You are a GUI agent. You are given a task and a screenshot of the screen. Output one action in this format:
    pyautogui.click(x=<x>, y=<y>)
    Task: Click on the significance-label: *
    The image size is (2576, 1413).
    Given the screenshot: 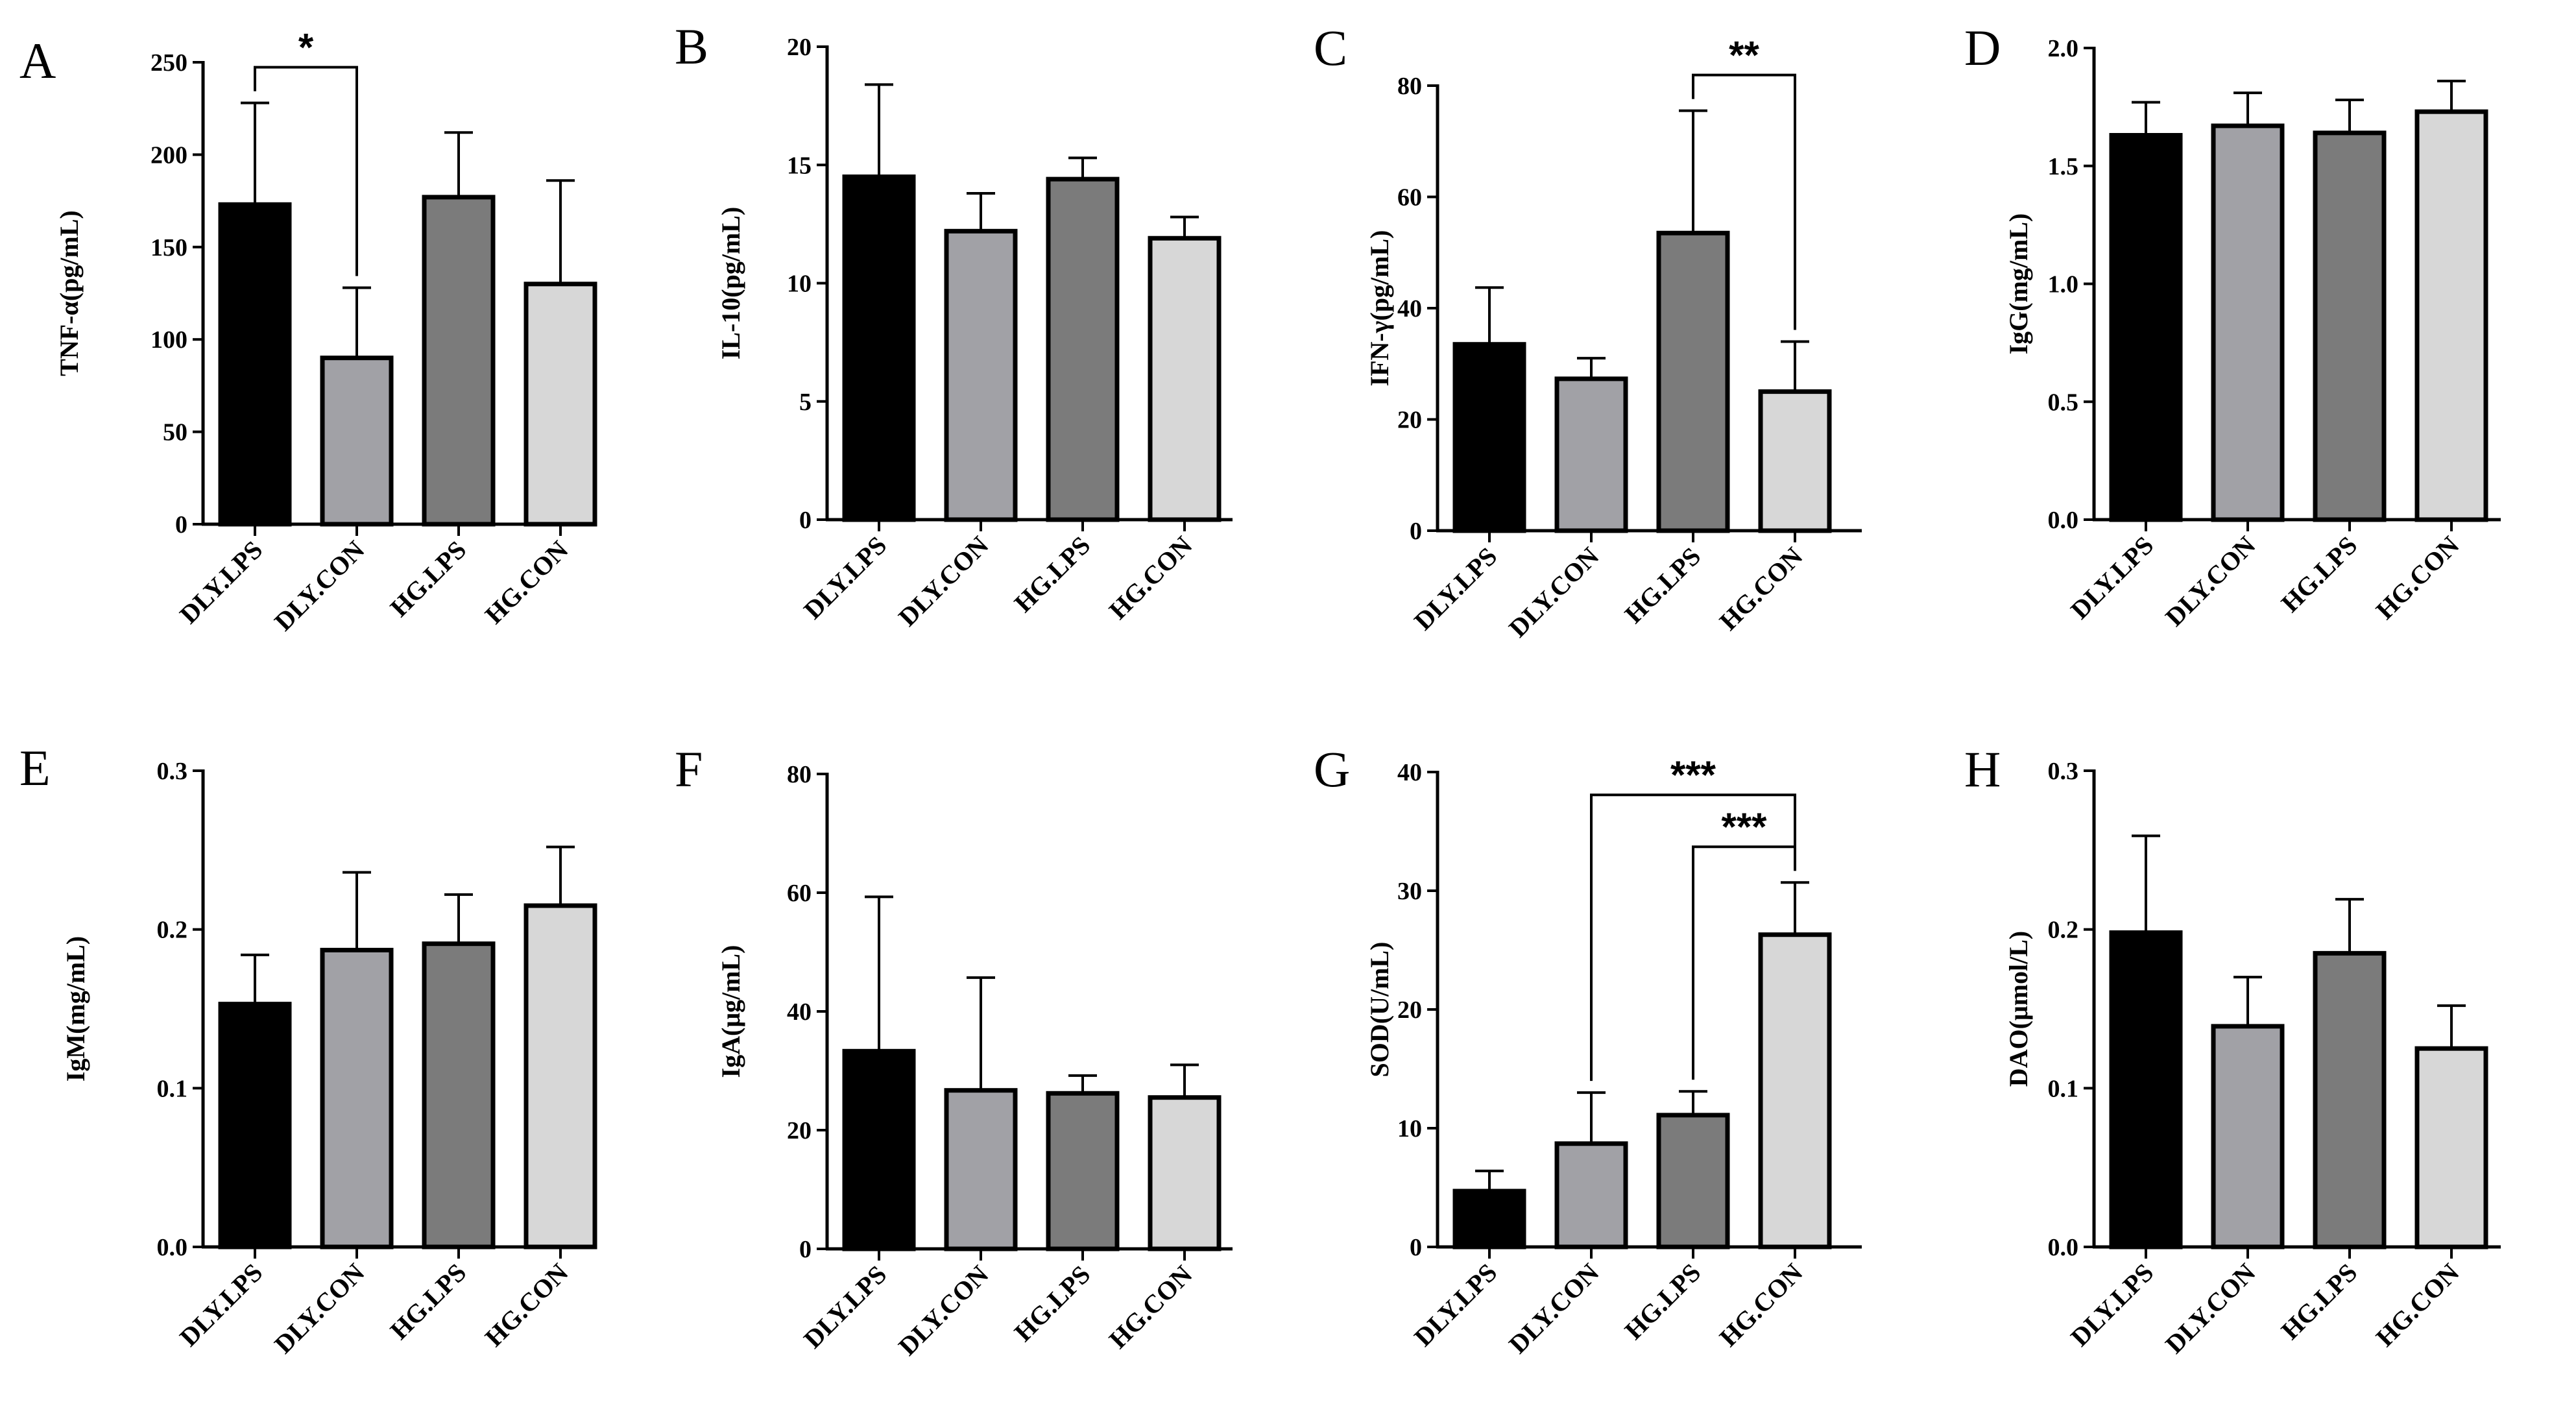 What is the action you would take?
    pyautogui.click(x=306, y=47)
    